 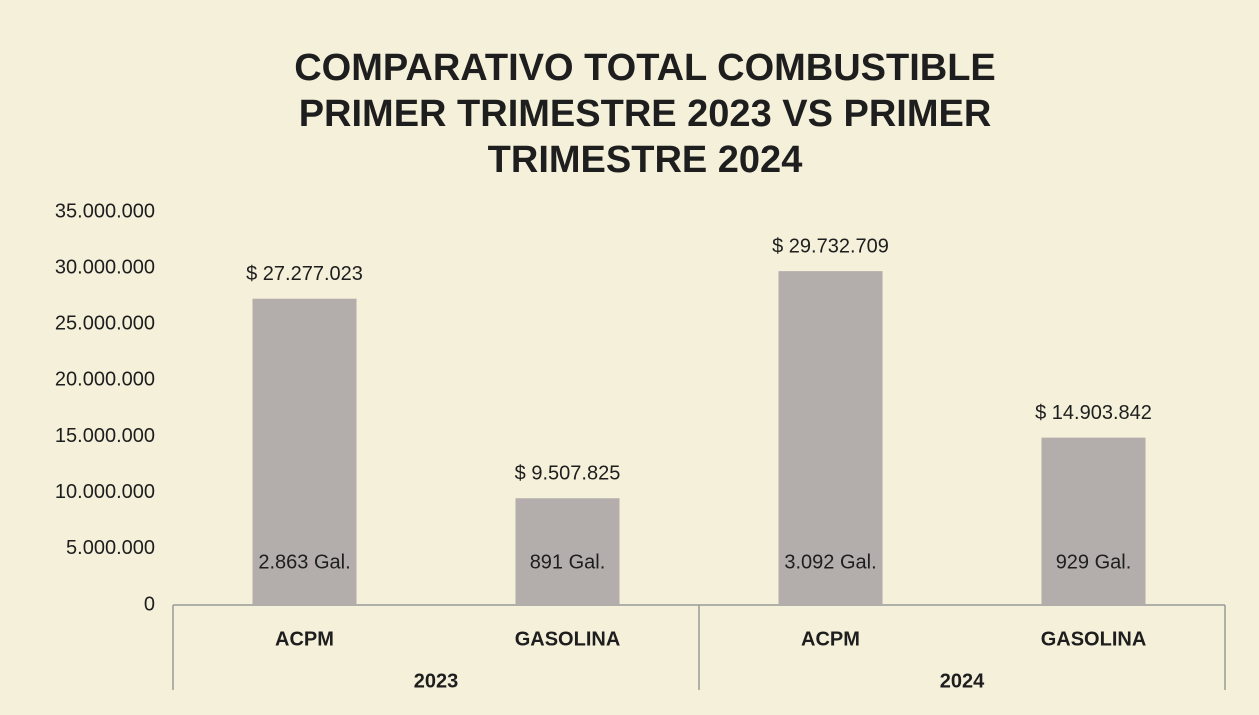 What do you see at coordinates (830, 562) in the screenshot?
I see `gallon-label: 3.092 Gal.` at bounding box center [830, 562].